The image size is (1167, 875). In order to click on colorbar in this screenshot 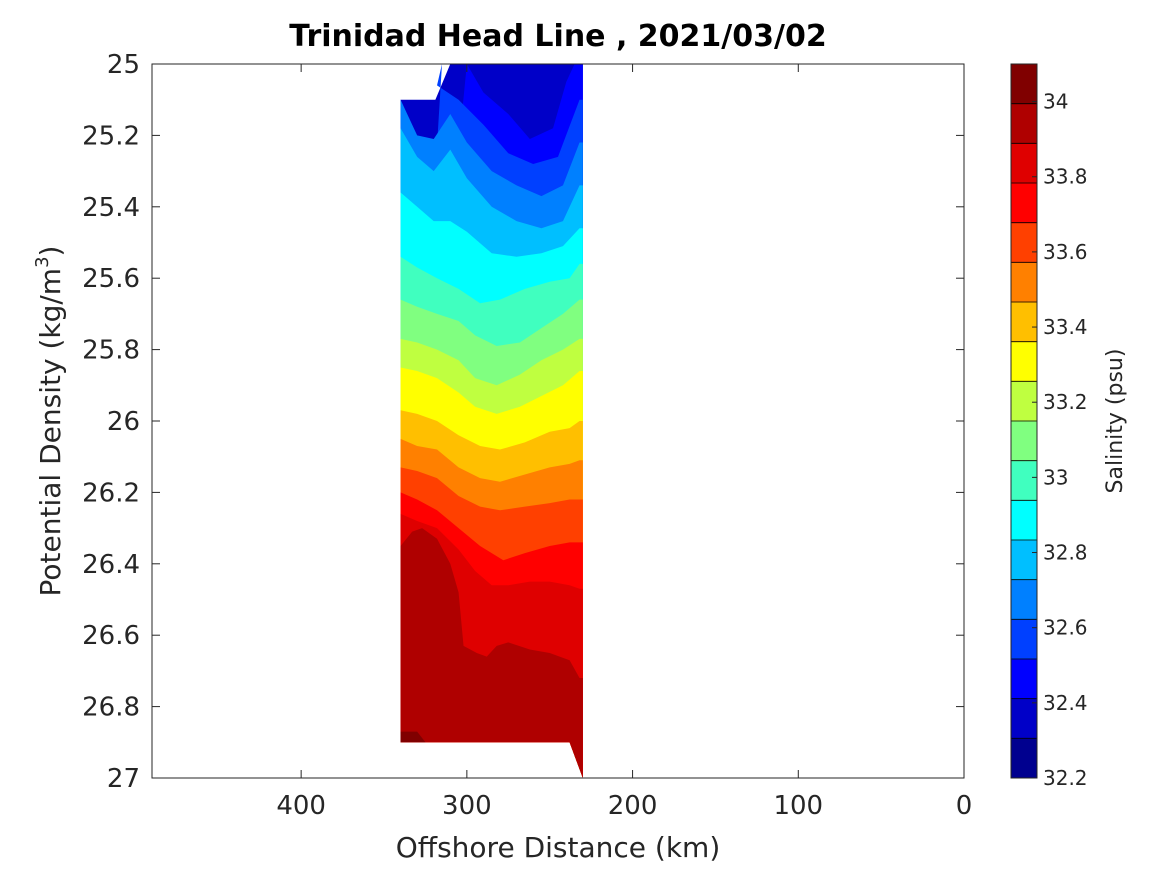, I will do `click(1024, 421)`.